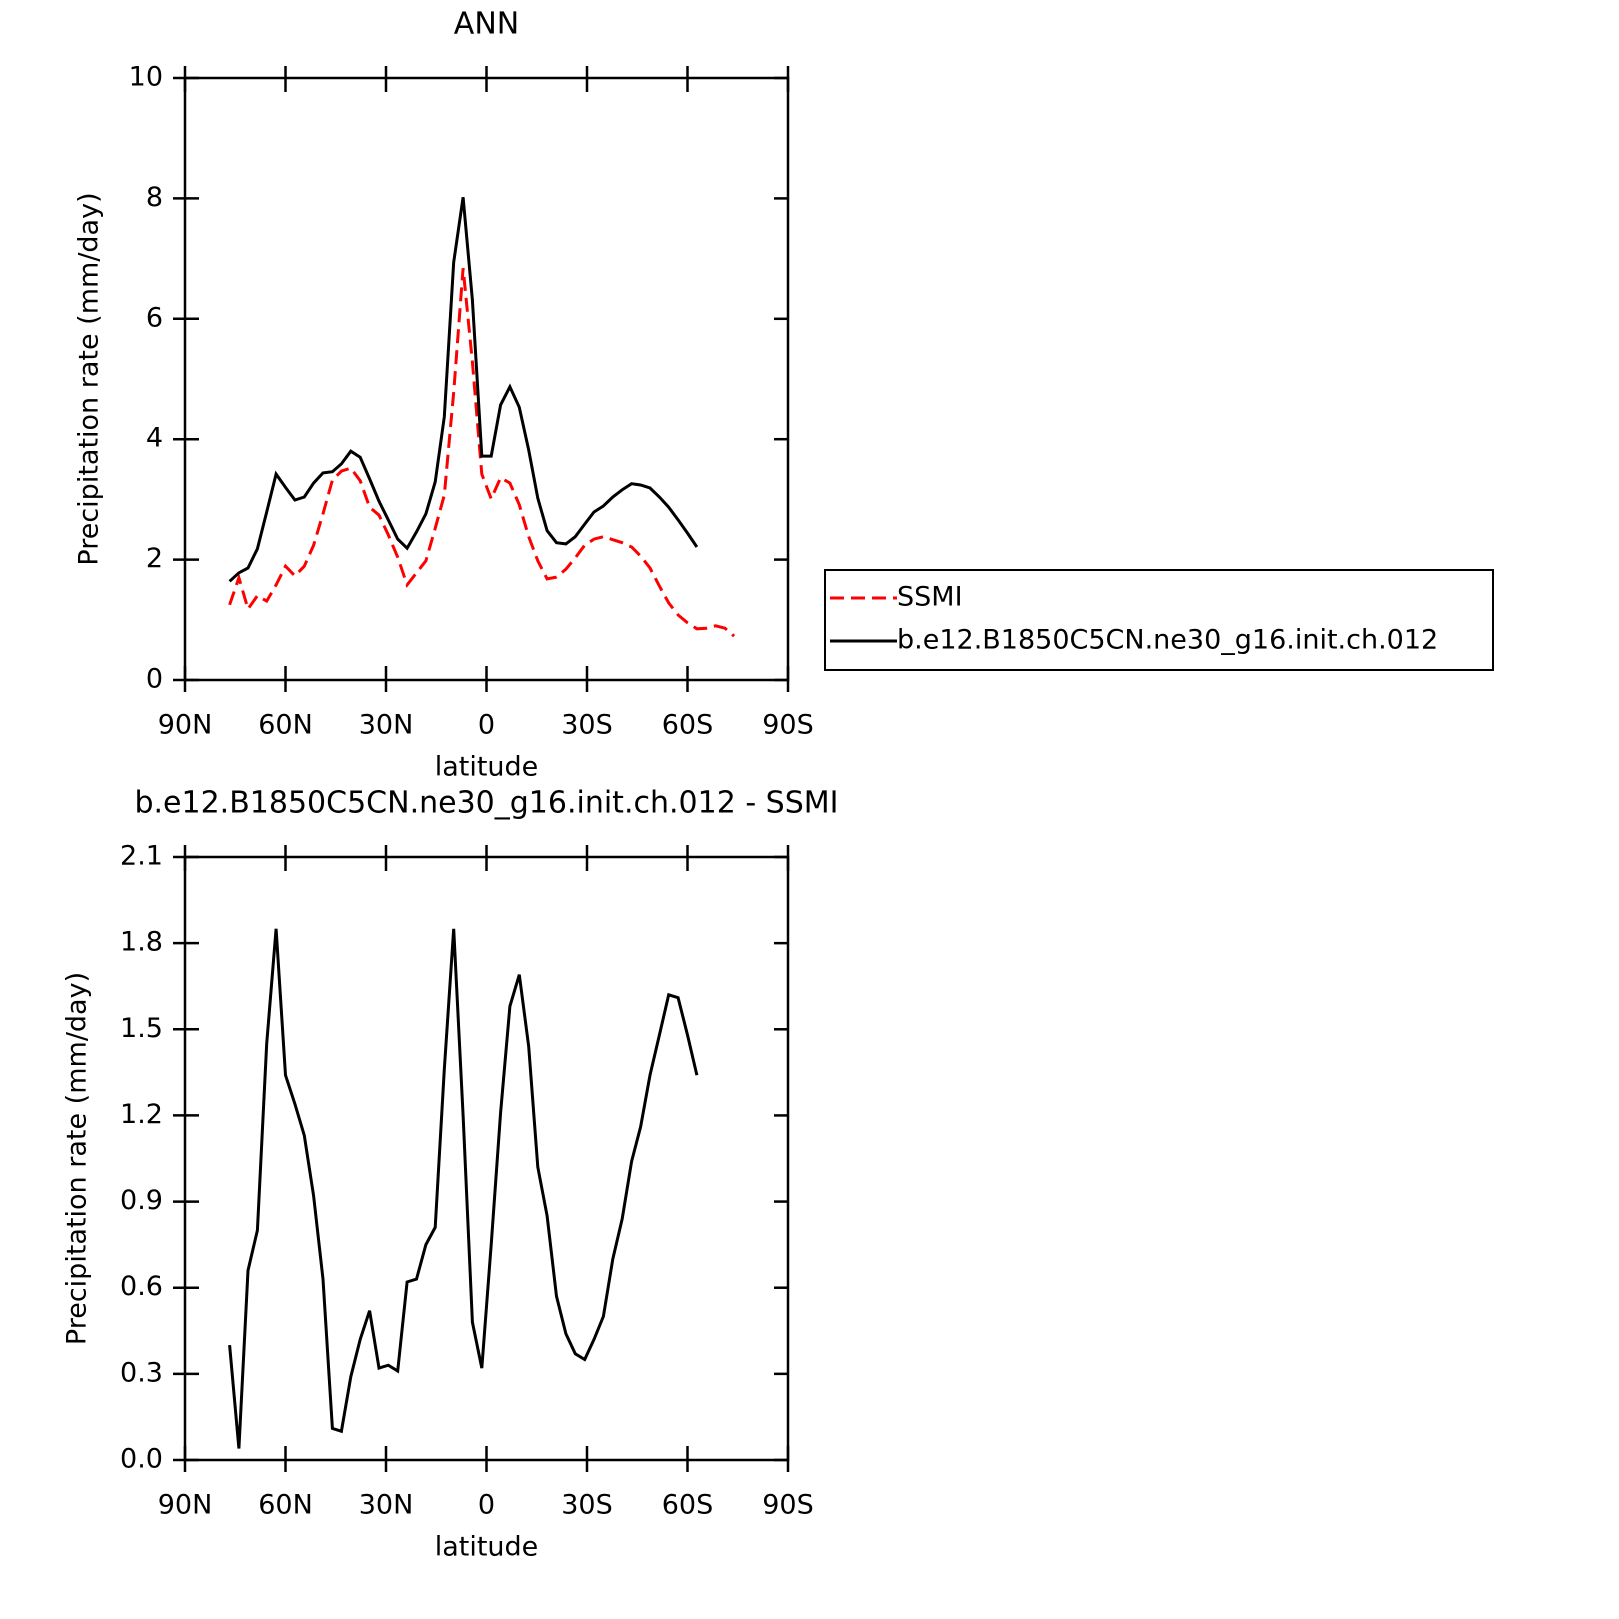 This screenshot has height=1619, width=1619. Describe the element at coordinates (154, 679) in the screenshot. I see `y-tick-label: 0` at that location.